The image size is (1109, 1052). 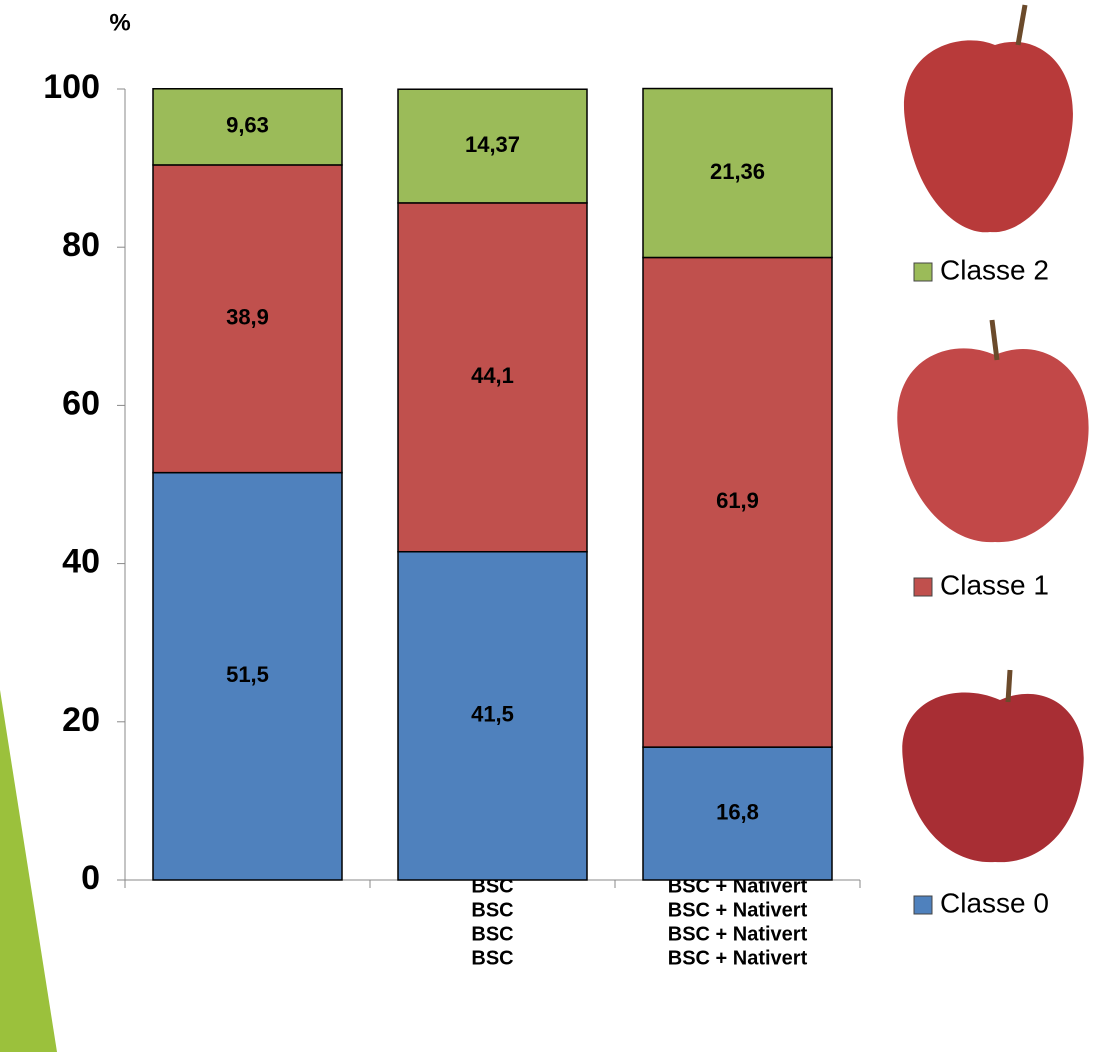 I want to click on y-tick-label: 80, so click(x=81, y=245).